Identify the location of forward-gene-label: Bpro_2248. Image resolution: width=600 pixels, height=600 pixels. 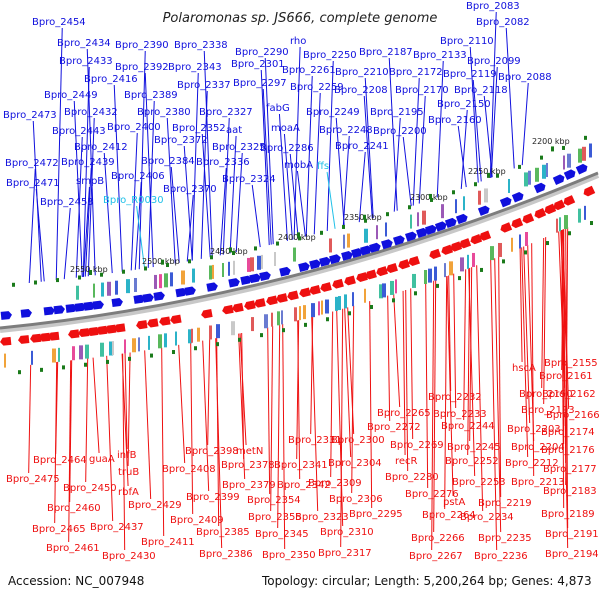
(346, 130).